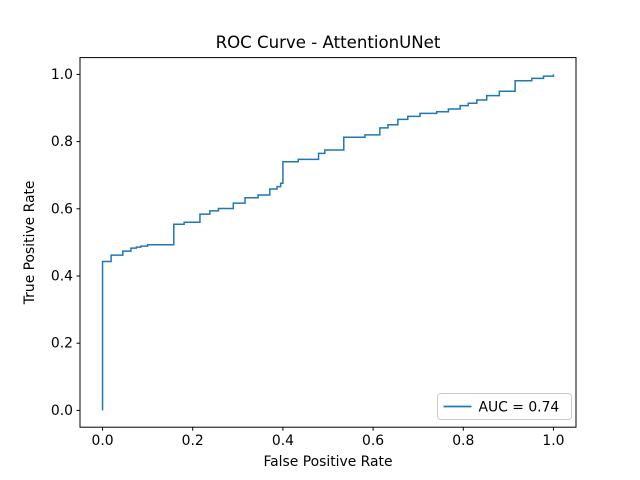 The width and height of the screenshot is (640, 480). Describe the element at coordinates (62, 209) in the screenshot. I see `y-tick-label: 0.6` at that location.